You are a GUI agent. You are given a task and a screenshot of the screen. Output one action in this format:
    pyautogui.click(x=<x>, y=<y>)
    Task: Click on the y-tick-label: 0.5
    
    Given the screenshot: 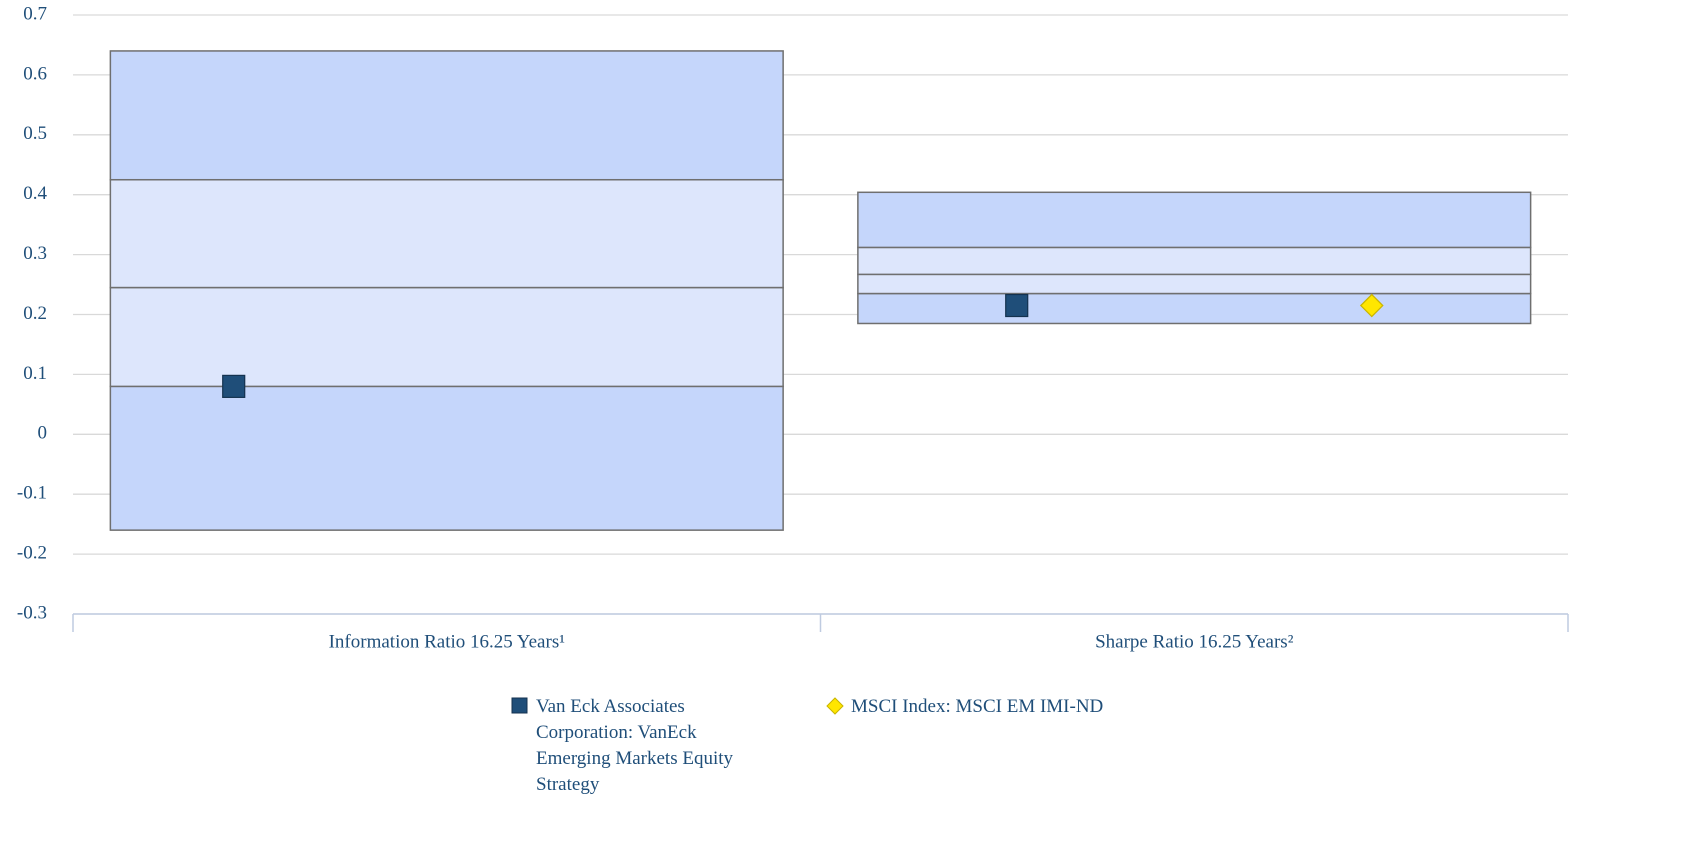 What is the action you would take?
    pyautogui.click(x=35, y=133)
    